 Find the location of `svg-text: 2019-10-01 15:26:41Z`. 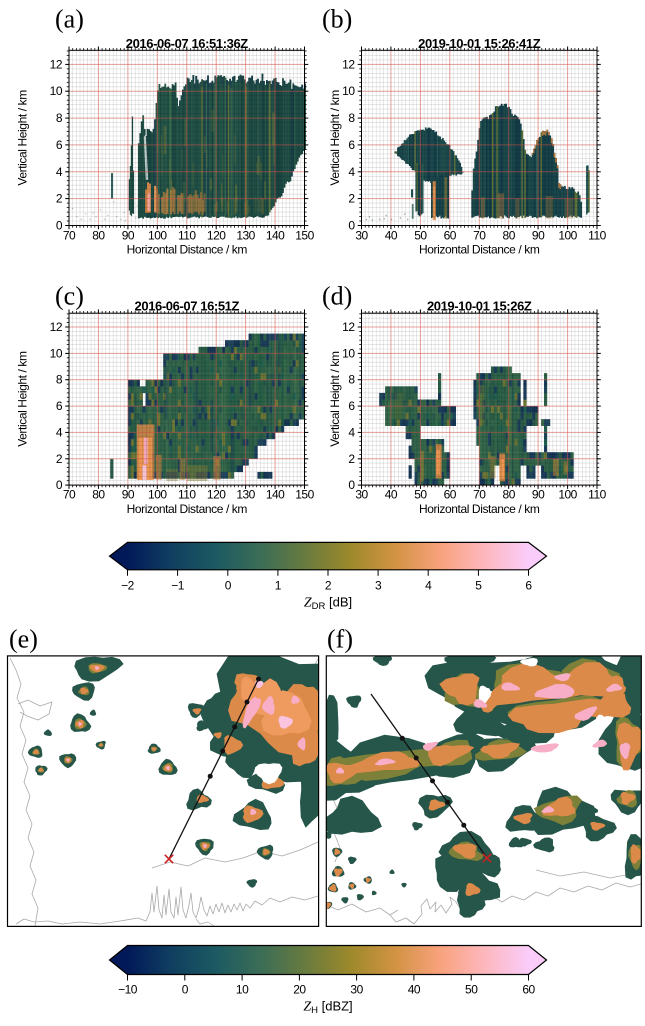

svg-text: 2019-10-01 15:26:41Z is located at coordinates (479, 43).